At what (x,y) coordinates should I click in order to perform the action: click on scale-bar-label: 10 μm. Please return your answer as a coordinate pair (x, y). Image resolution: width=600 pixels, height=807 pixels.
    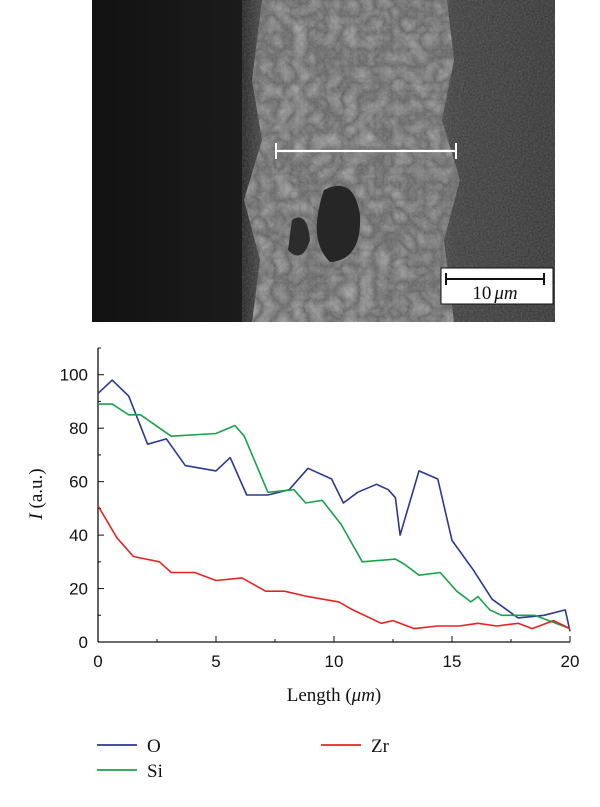
    Looking at the image, I should click on (494, 293).